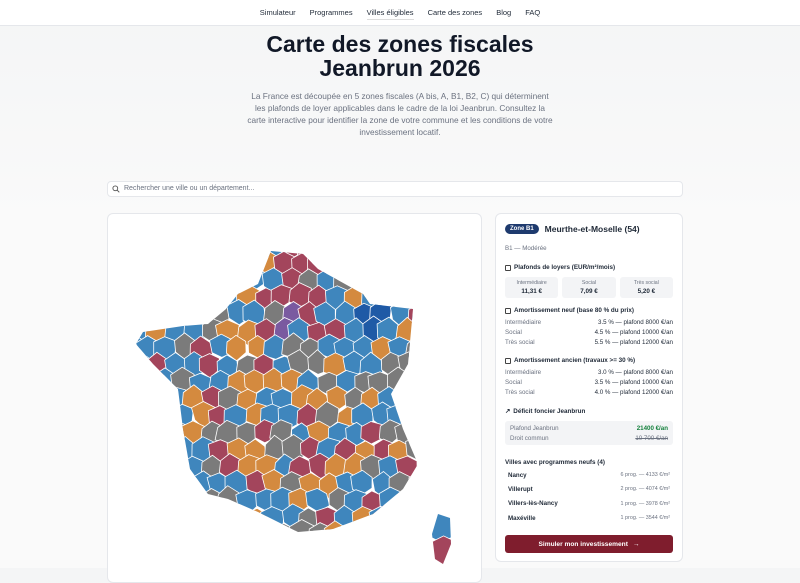 This screenshot has width=800, height=583. I want to click on nav-link: Blog, so click(504, 12).